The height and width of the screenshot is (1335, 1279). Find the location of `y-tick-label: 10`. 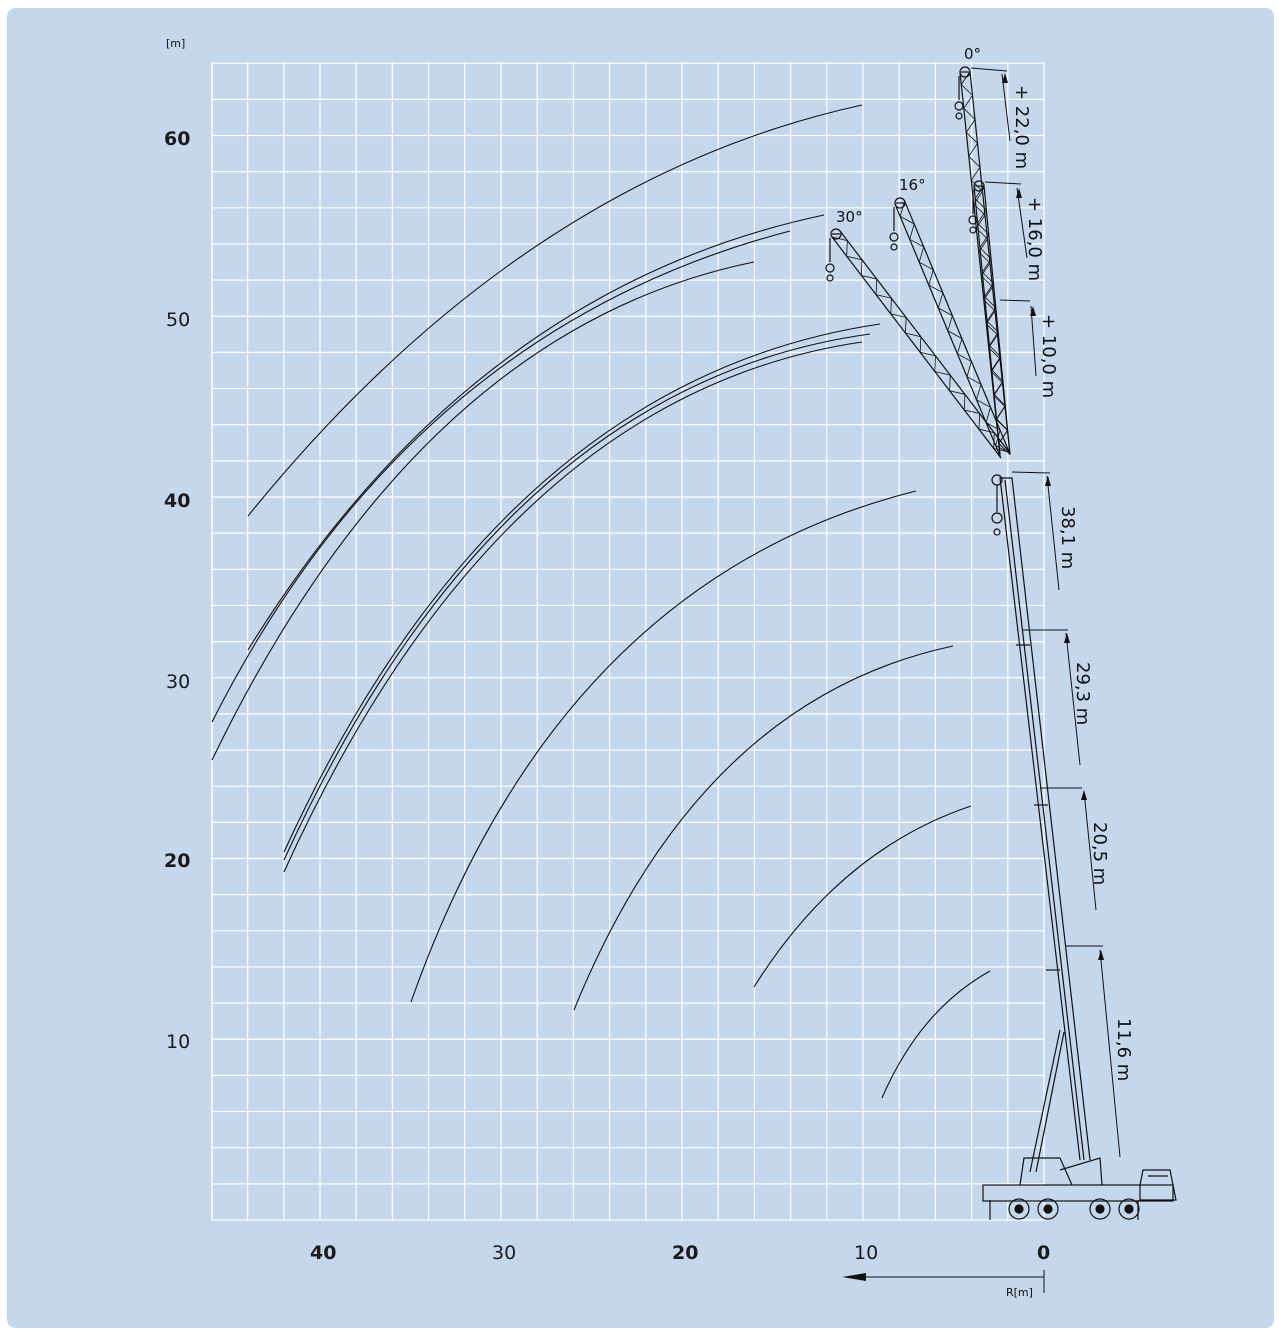

y-tick-label: 10 is located at coordinates (178, 1042).